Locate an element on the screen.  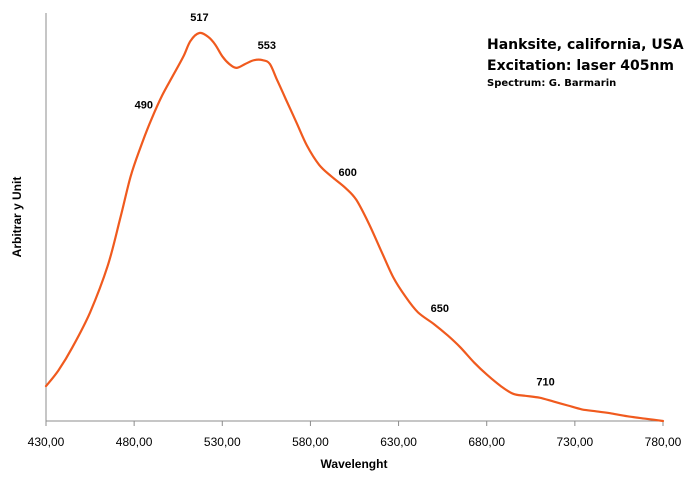
x-tick-label-4: 630,00 is located at coordinates (398, 442).